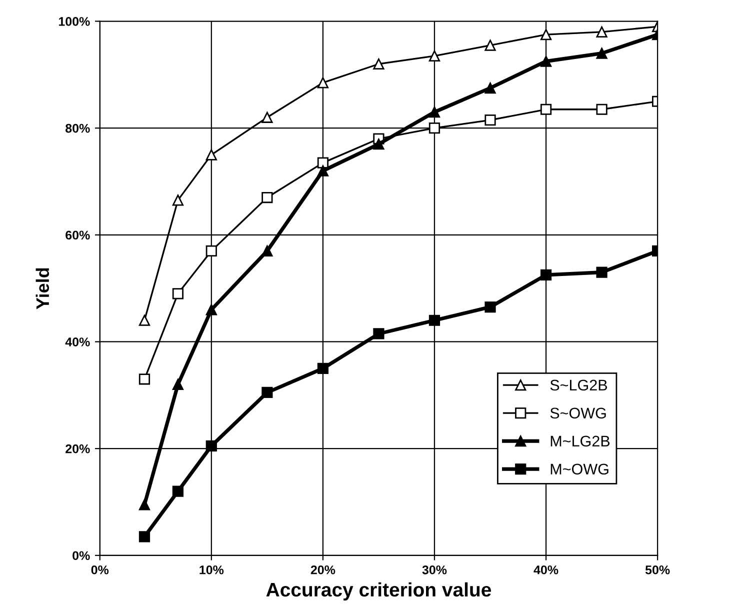 The image size is (729, 607). I want to click on legend-label: S~LG2B, so click(579, 385).